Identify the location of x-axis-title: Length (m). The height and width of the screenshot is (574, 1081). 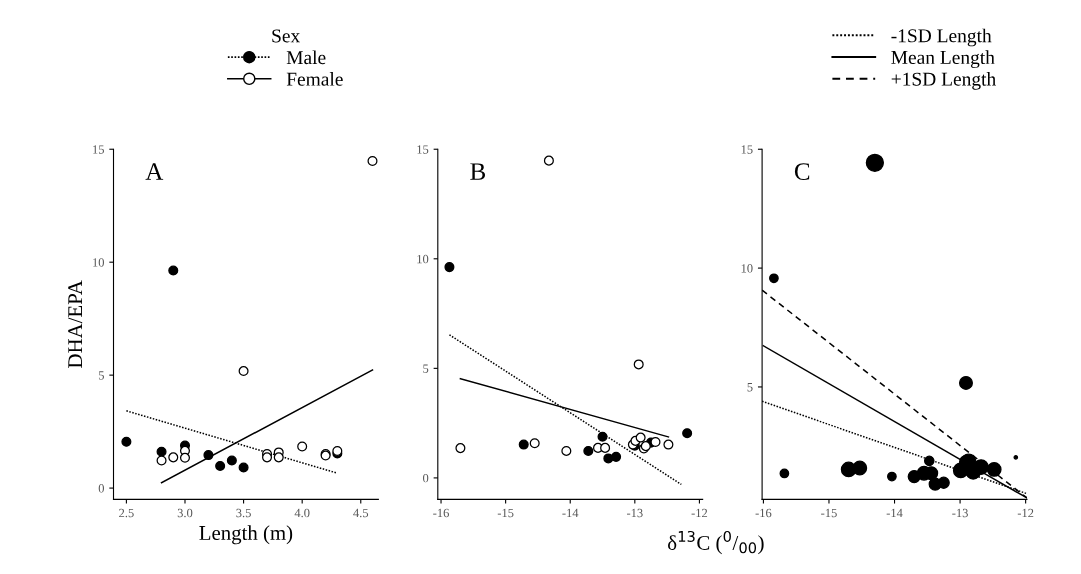
(246, 535).